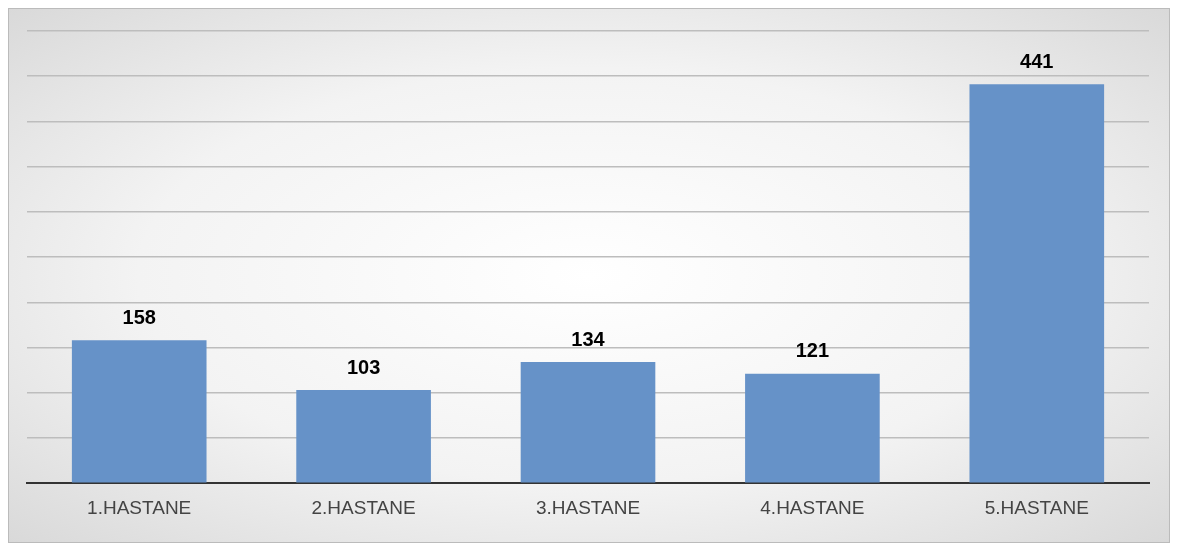 Image resolution: width=1178 pixels, height=551 pixels. I want to click on x-tick-label: 2.HASTANE, so click(363, 507).